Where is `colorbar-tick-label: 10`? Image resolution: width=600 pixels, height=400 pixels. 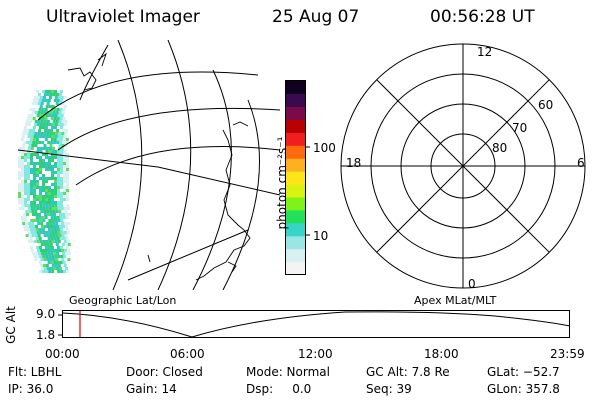
colorbar-tick-label: 10 is located at coordinates (321, 236).